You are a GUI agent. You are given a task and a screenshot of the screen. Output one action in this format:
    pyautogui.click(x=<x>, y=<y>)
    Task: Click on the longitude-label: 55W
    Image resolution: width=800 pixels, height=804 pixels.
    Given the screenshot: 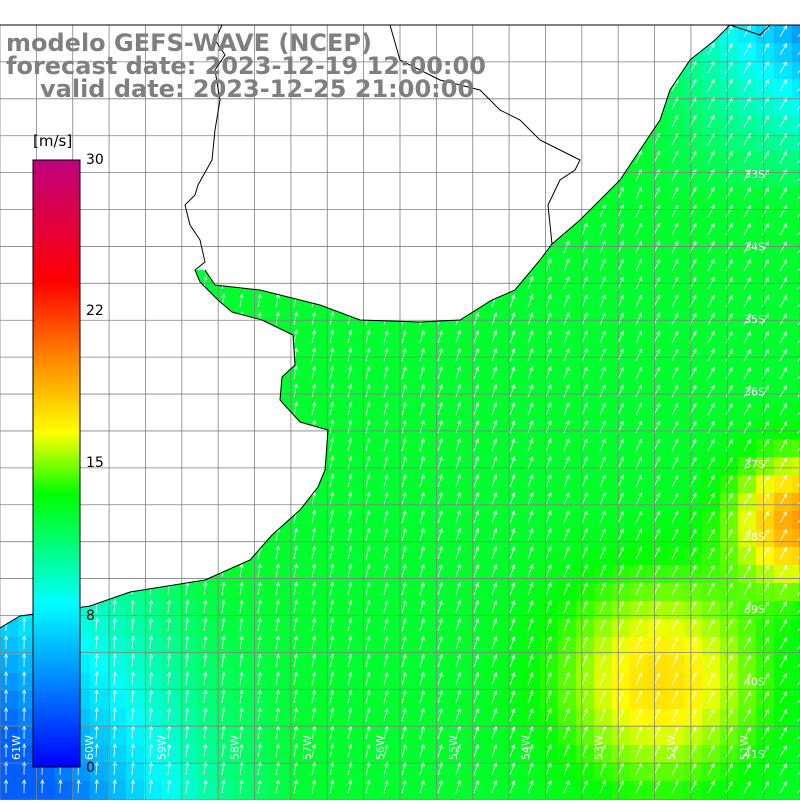 What is the action you would take?
    pyautogui.click(x=453, y=747)
    